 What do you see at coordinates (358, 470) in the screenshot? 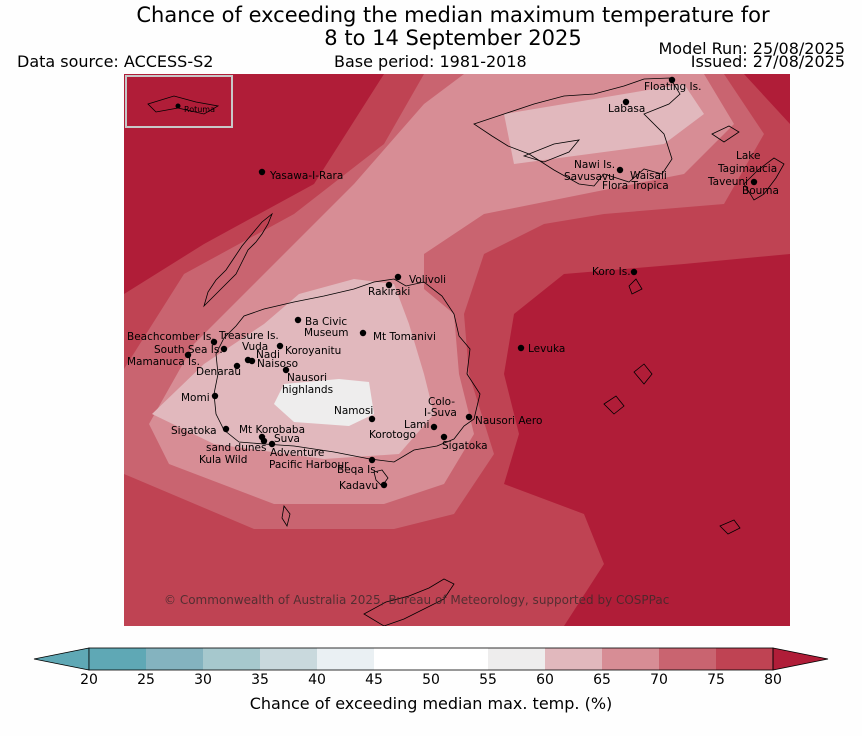
I see `place-label: Beqa Is.` at bounding box center [358, 470].